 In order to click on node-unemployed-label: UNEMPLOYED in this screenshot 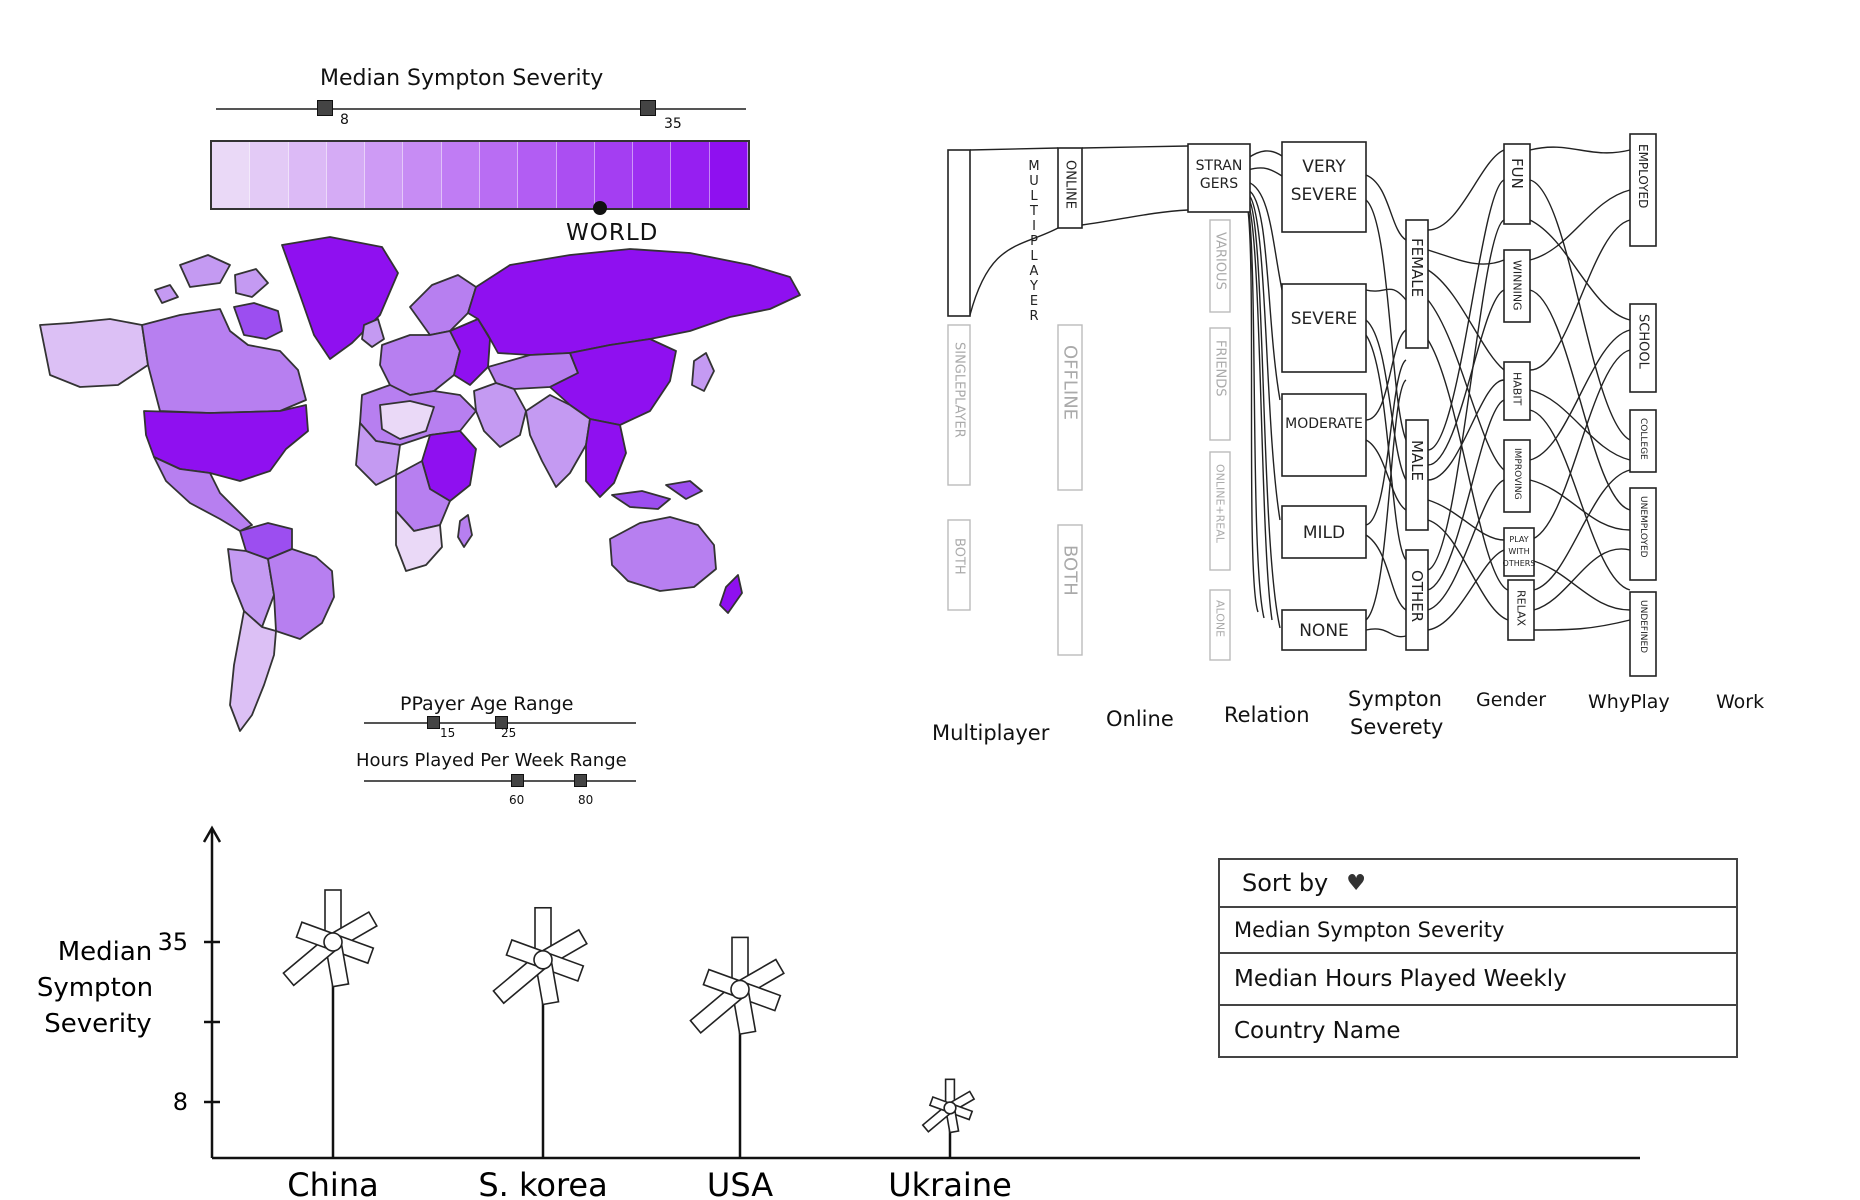, I will do `click(1643, 527)`.